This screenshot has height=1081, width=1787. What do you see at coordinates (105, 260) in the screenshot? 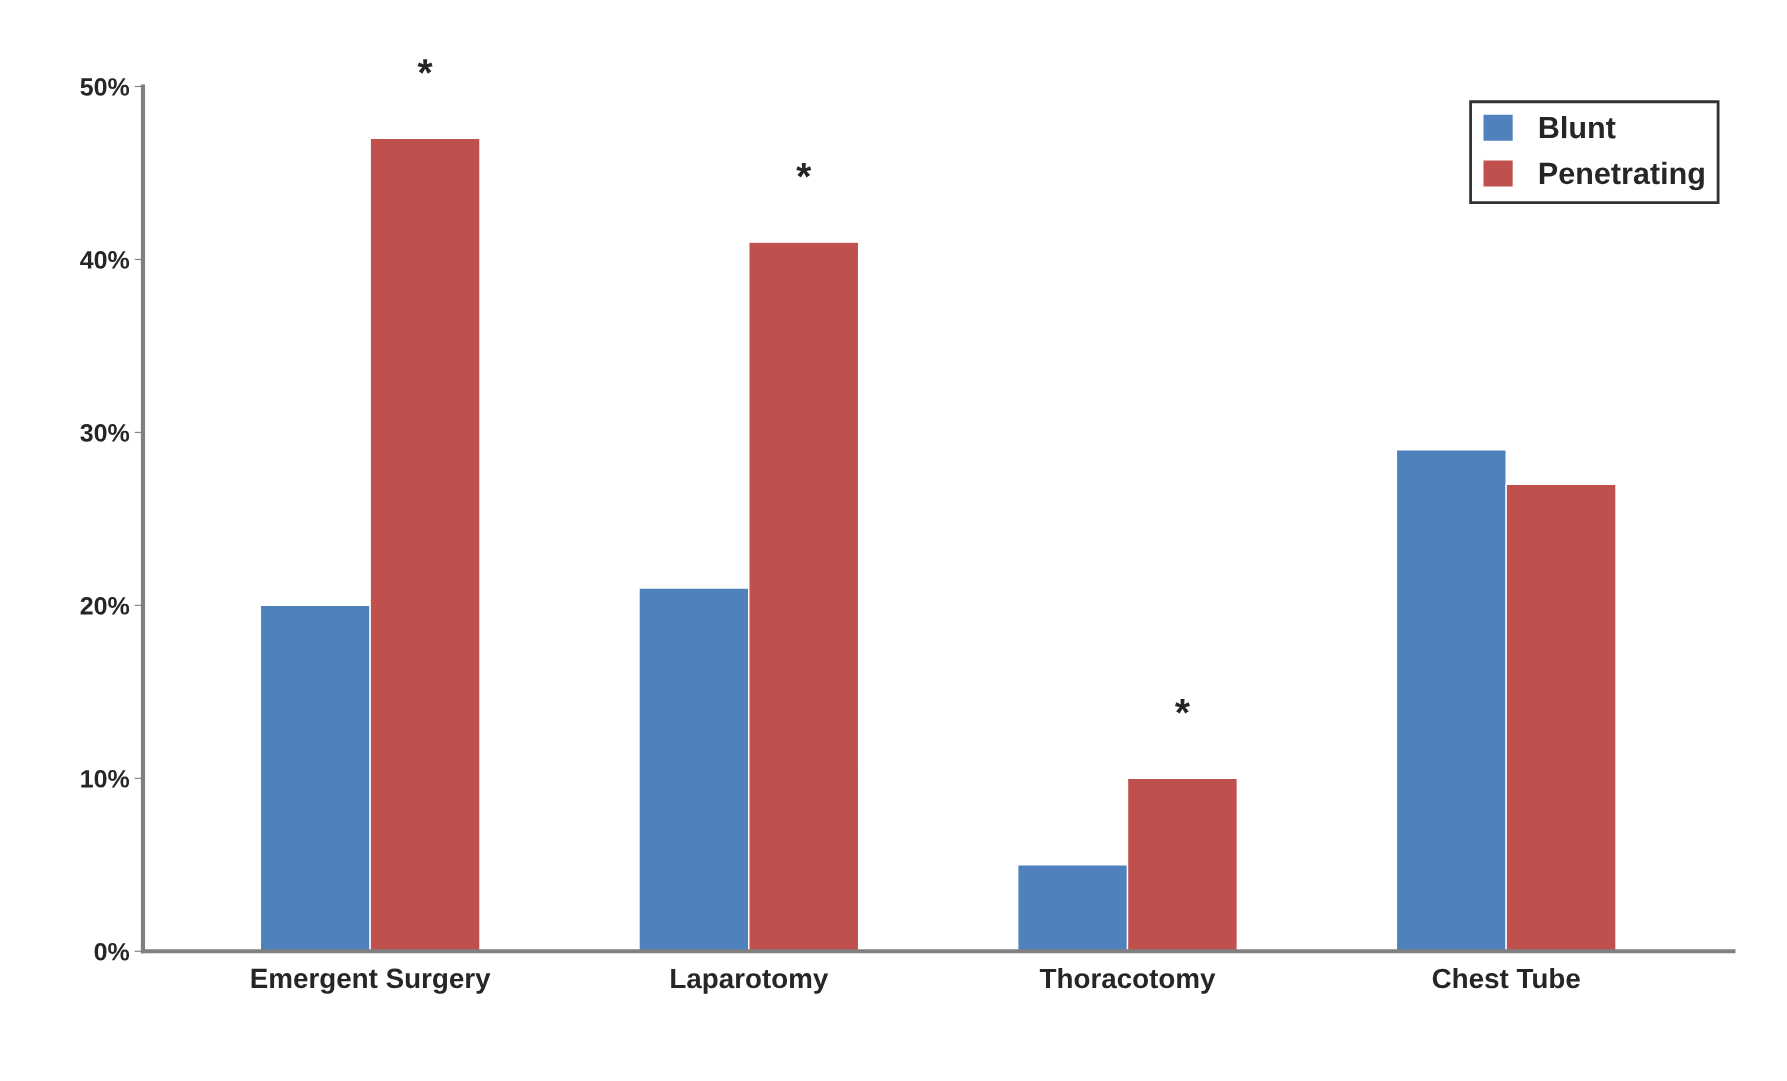
I see `y-tick-label: 40%` at bounding box center [105, 260].